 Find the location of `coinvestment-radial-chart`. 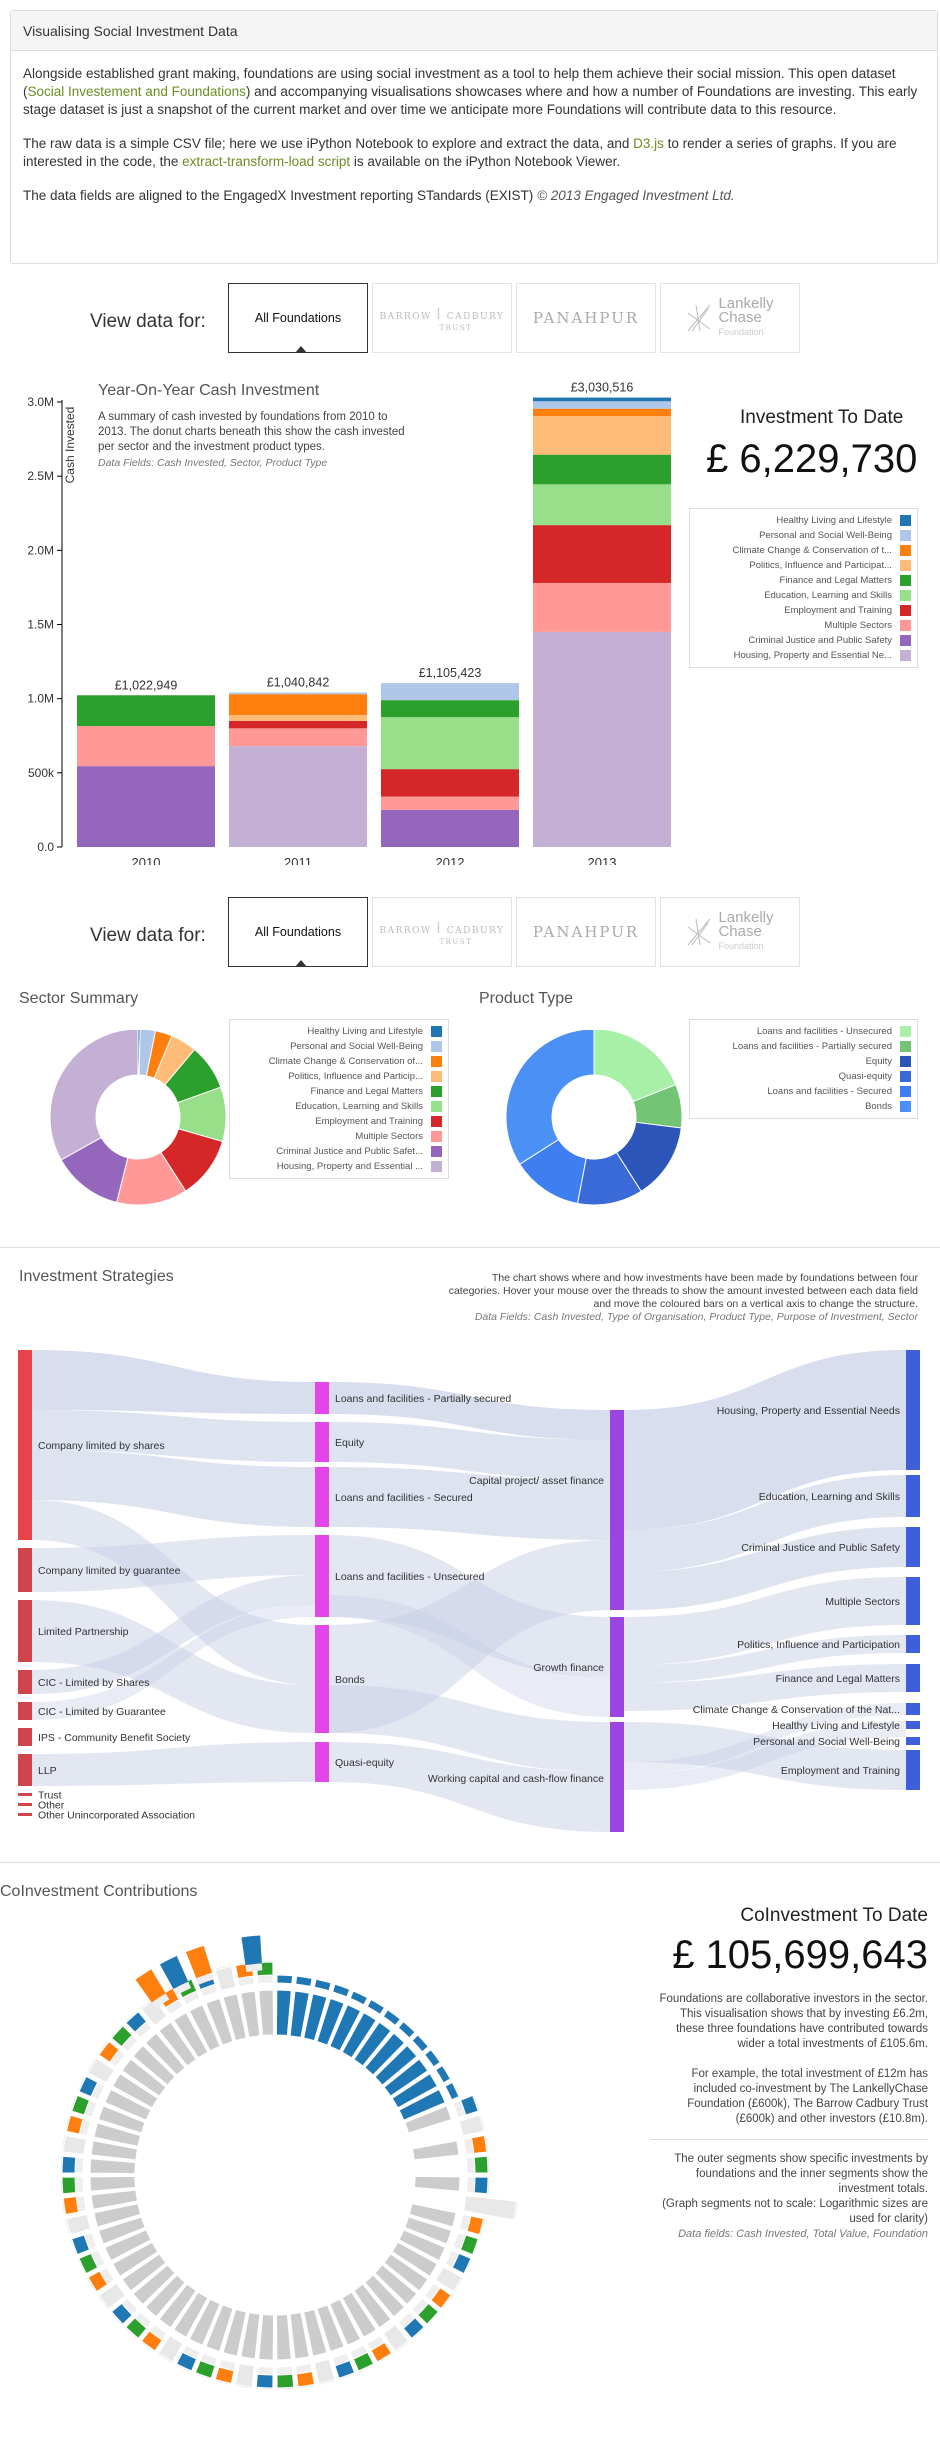

coinvestment-radial-chart is located at coordinates (290, 2163).